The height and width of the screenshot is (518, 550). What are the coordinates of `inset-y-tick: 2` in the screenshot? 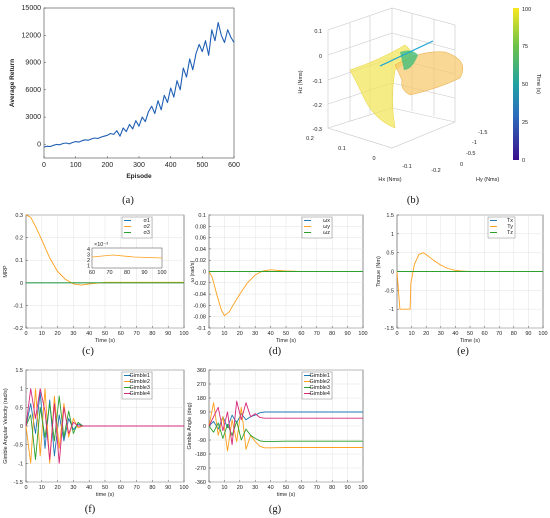 It's located at (88, 261).